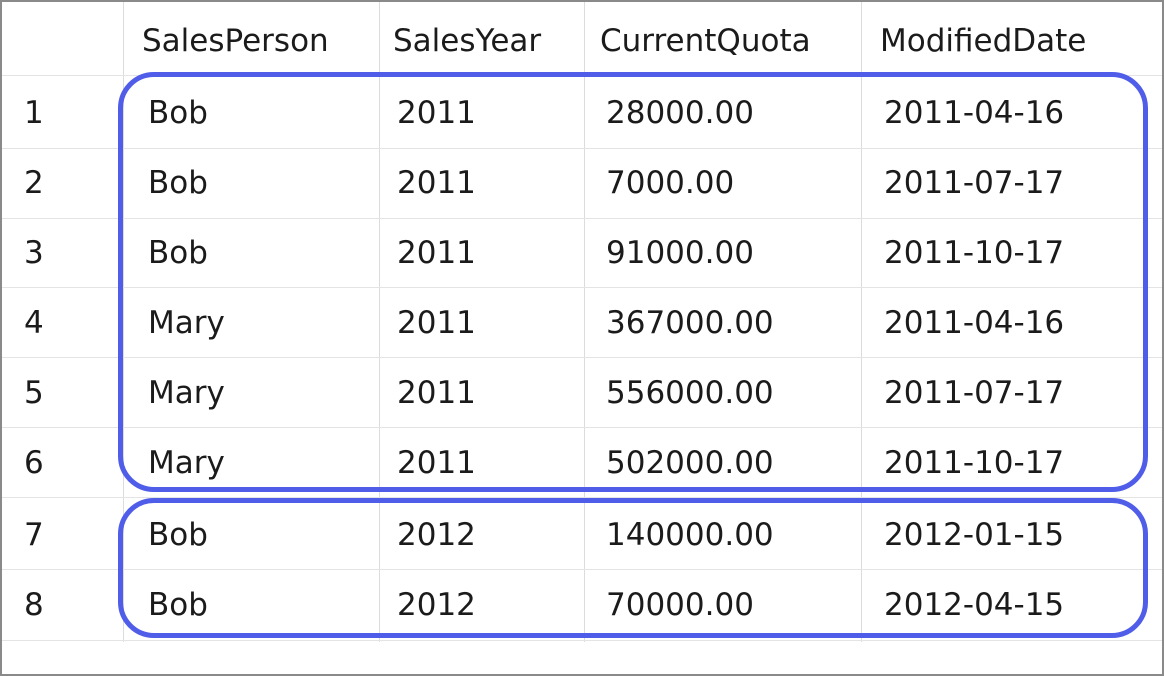  Describe the element at coordinates (582, 463) in the screenshot. I see `table-row: 6 Mary 2011 502000.00 2011-10-17` at that location.